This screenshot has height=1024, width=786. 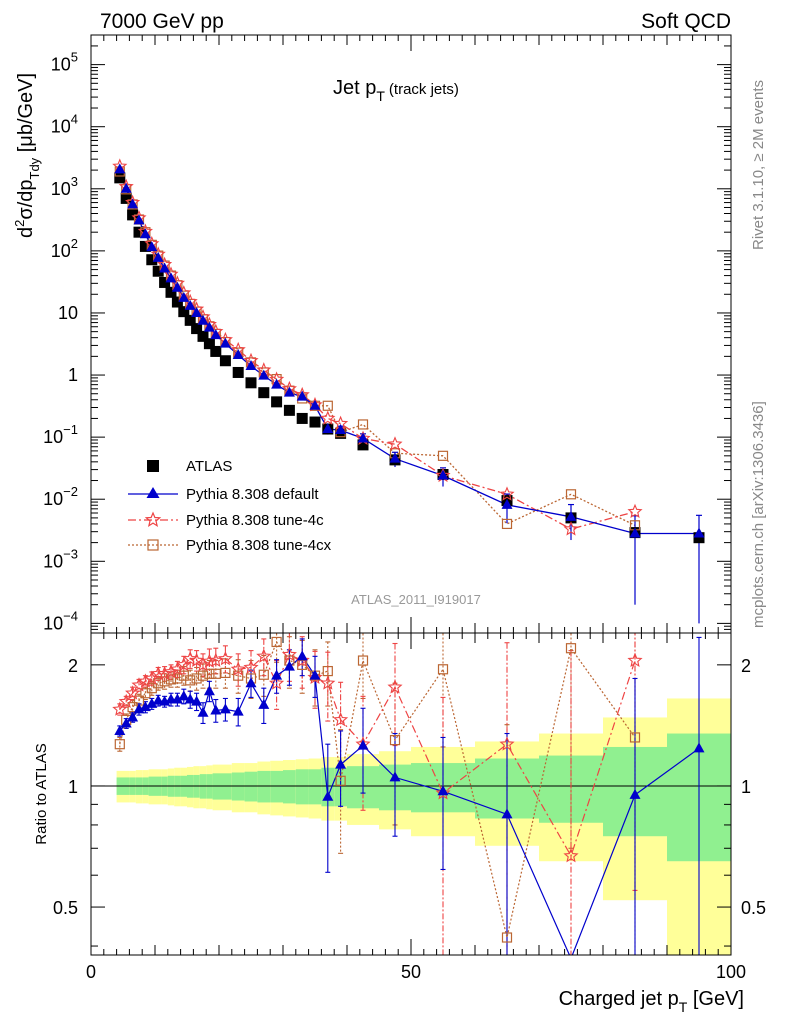 I want to click on ylabel-part-sub: Tdy, so click(x=34, y=168).